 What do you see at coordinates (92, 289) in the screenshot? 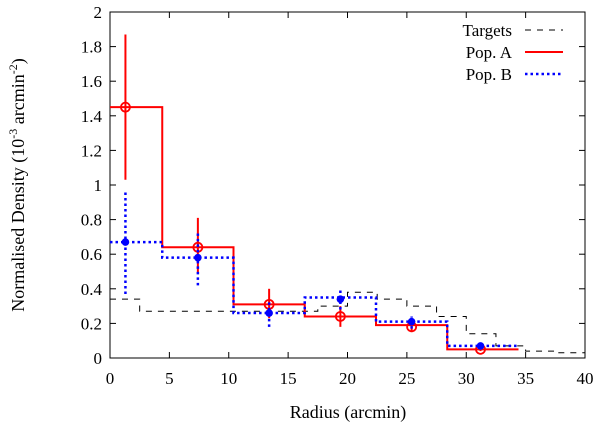
I see `y-tick-label: 0.4` at bounding box center [92, 289].